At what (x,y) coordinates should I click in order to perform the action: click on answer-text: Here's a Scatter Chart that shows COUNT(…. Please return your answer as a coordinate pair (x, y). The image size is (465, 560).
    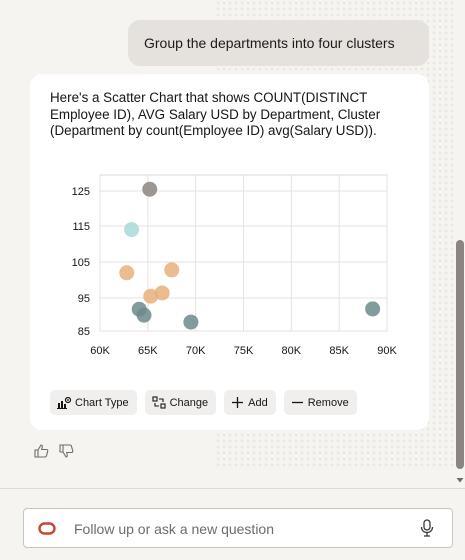
    Looking at the image, I should click on (215, 114).